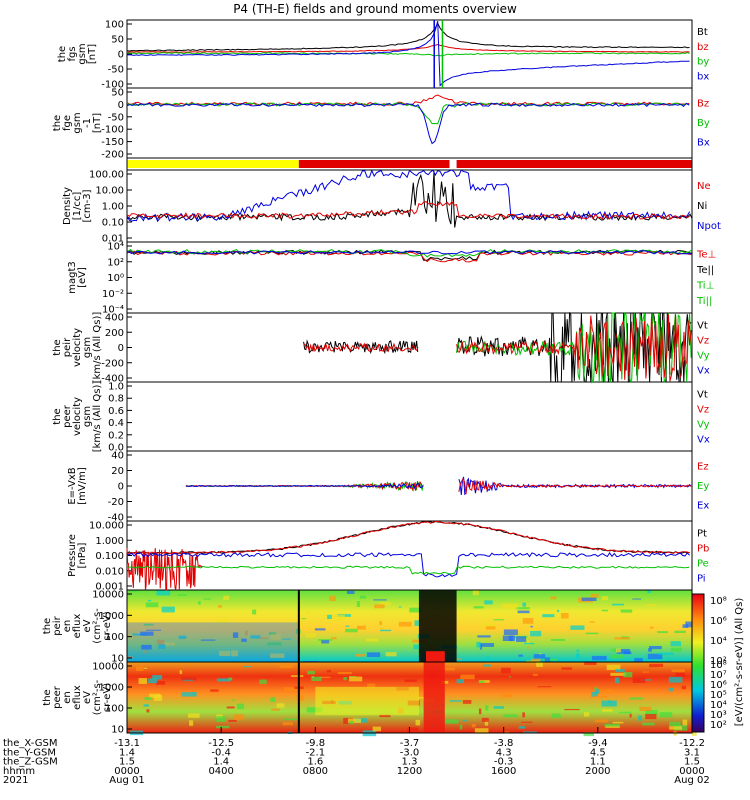  I want to click on legend-entry: Vz, so click(703, 340).